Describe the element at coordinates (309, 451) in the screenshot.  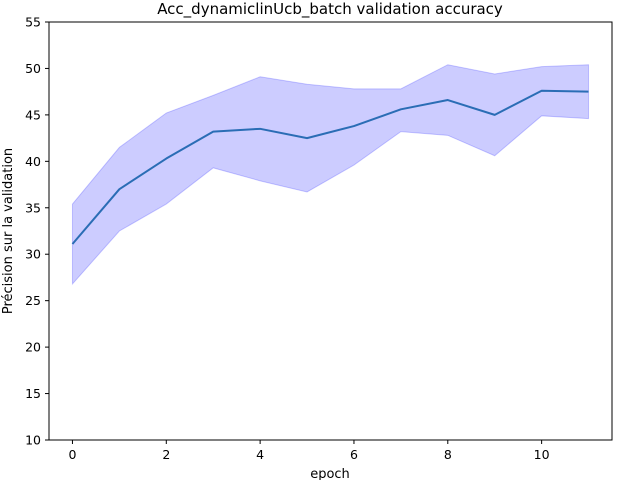
I see `x-axis-ticks: 0 2 4 6 8 10` at that location.